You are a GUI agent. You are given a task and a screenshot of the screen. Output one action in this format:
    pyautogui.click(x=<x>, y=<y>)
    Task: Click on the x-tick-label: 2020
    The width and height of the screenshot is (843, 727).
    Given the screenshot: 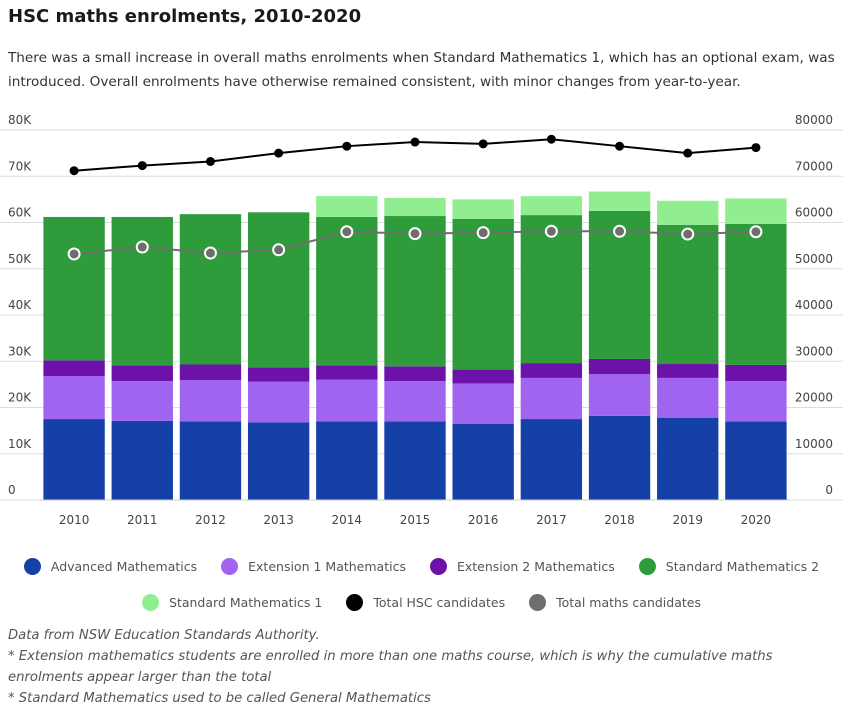 What is the action you would take?
    pyautogui.click(x=756, y=520)
    